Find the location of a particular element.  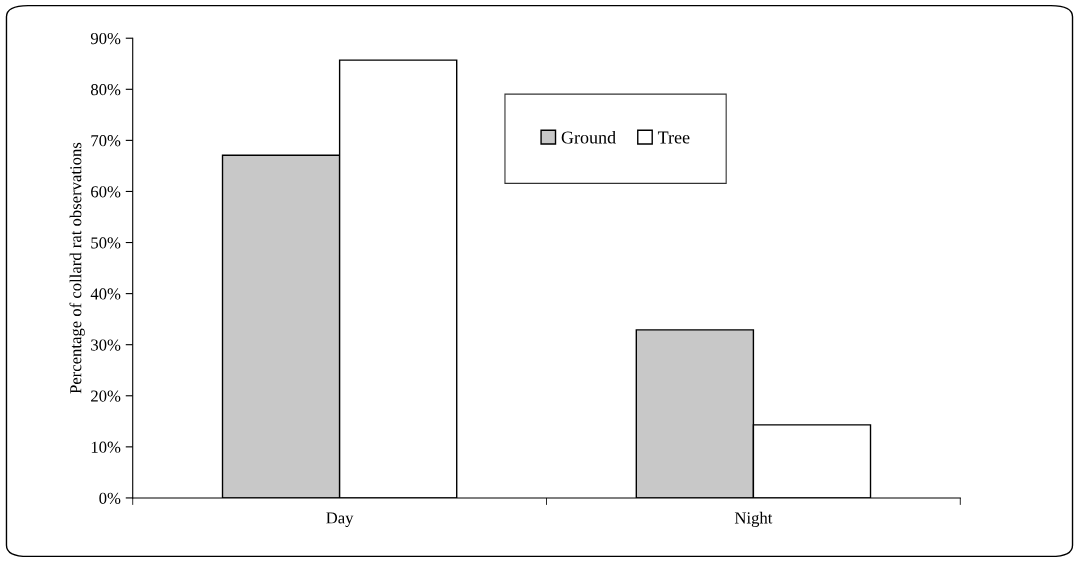

y-tick-label: 90% is located at coordinates (105, 38).